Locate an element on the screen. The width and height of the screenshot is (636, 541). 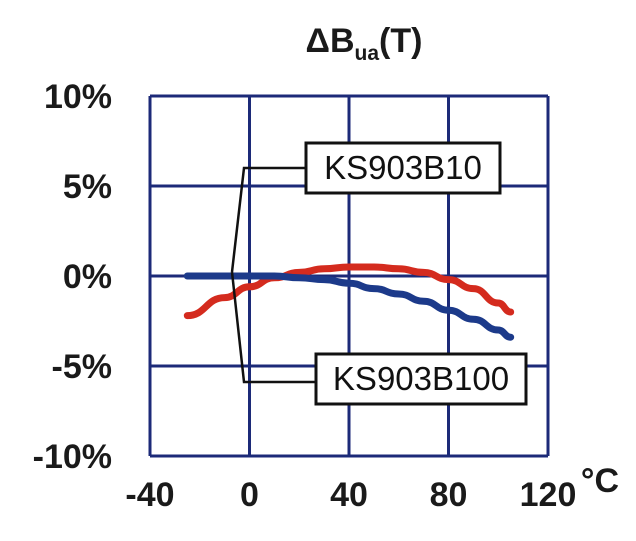
series-line-ks903b100 is located at coordinates (349, 306).